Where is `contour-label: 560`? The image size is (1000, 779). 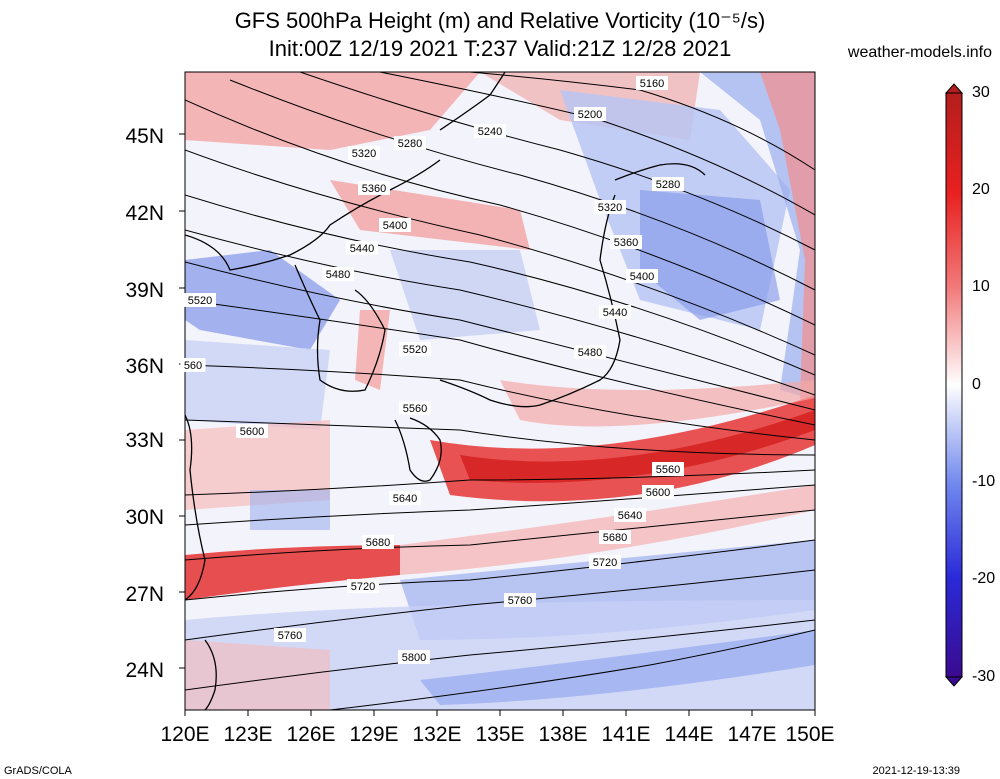 contour-label: 560 is located at coordinates (193, 365).